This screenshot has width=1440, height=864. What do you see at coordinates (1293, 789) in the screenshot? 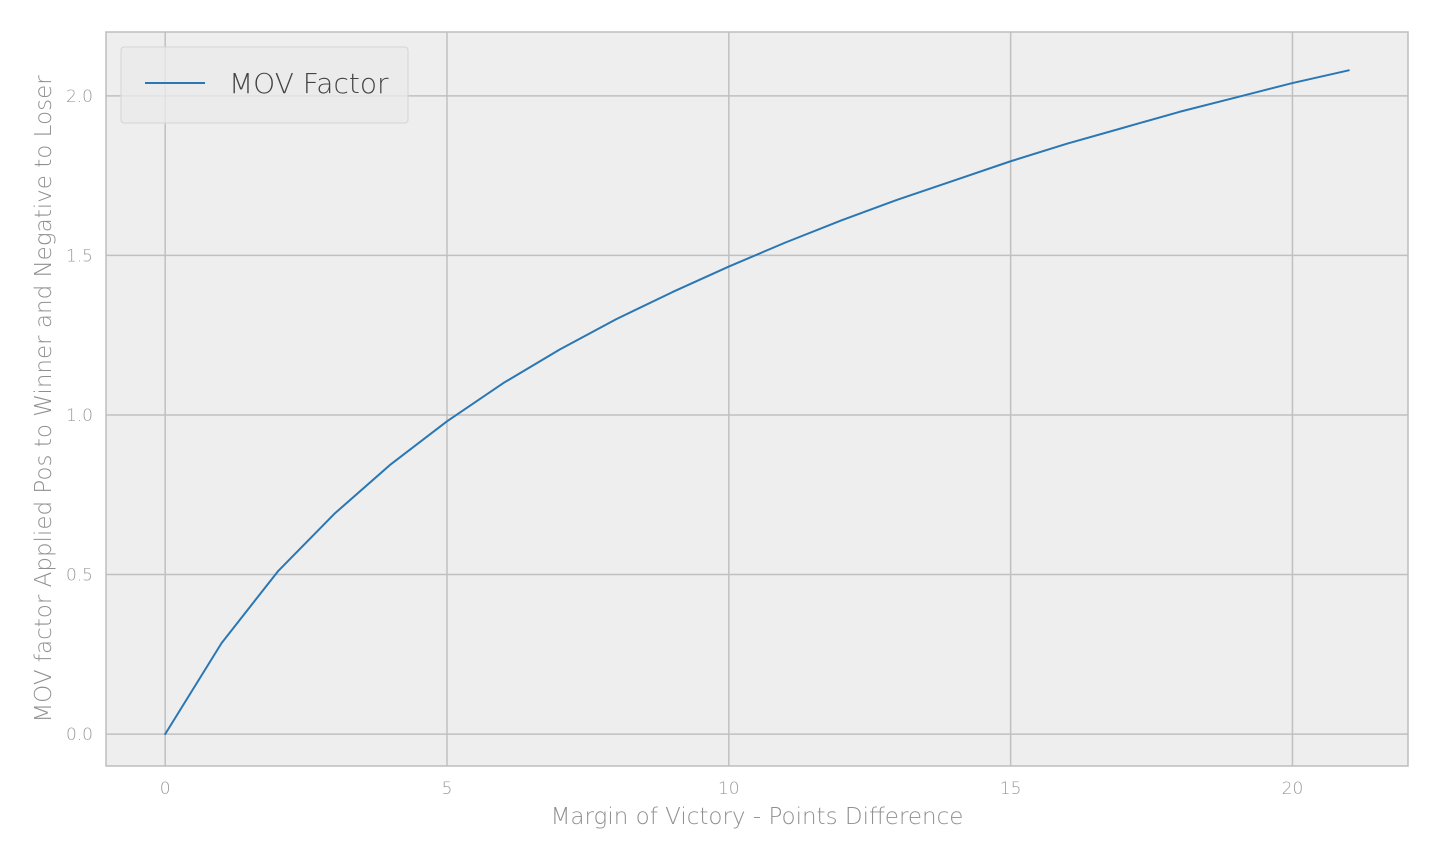
I see `x-tick-label: 20` at bounding box center [1293, 789].